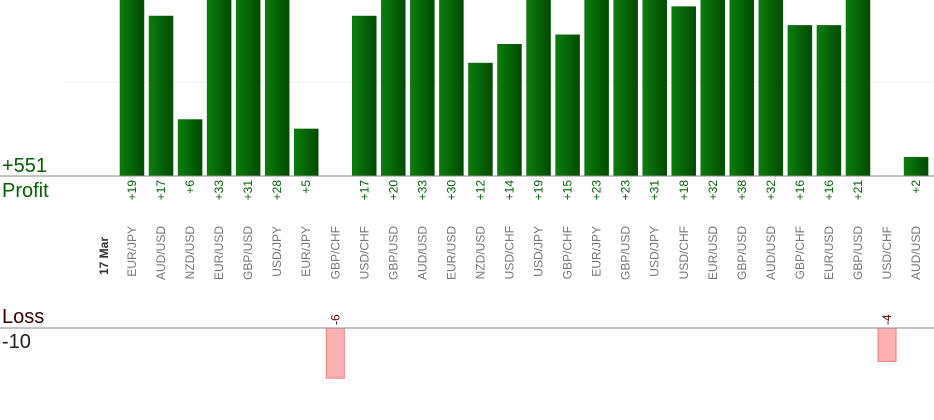  Describe the element at coordinates (25, 191) in the screenshot. I see `profit-legend: Profit` at that location.